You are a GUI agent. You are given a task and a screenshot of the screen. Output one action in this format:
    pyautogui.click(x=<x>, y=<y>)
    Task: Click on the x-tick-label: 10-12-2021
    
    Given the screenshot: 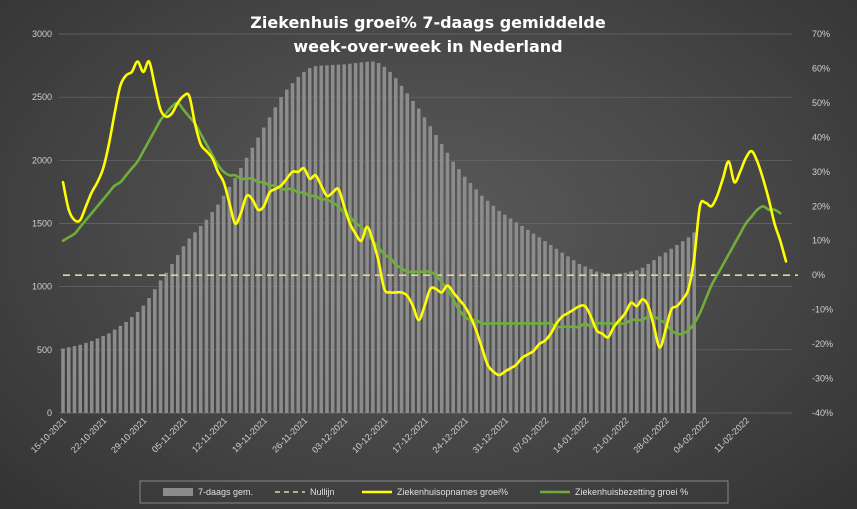 What is the action you would take?
    pyautogui.click(x=370, y=435)
    